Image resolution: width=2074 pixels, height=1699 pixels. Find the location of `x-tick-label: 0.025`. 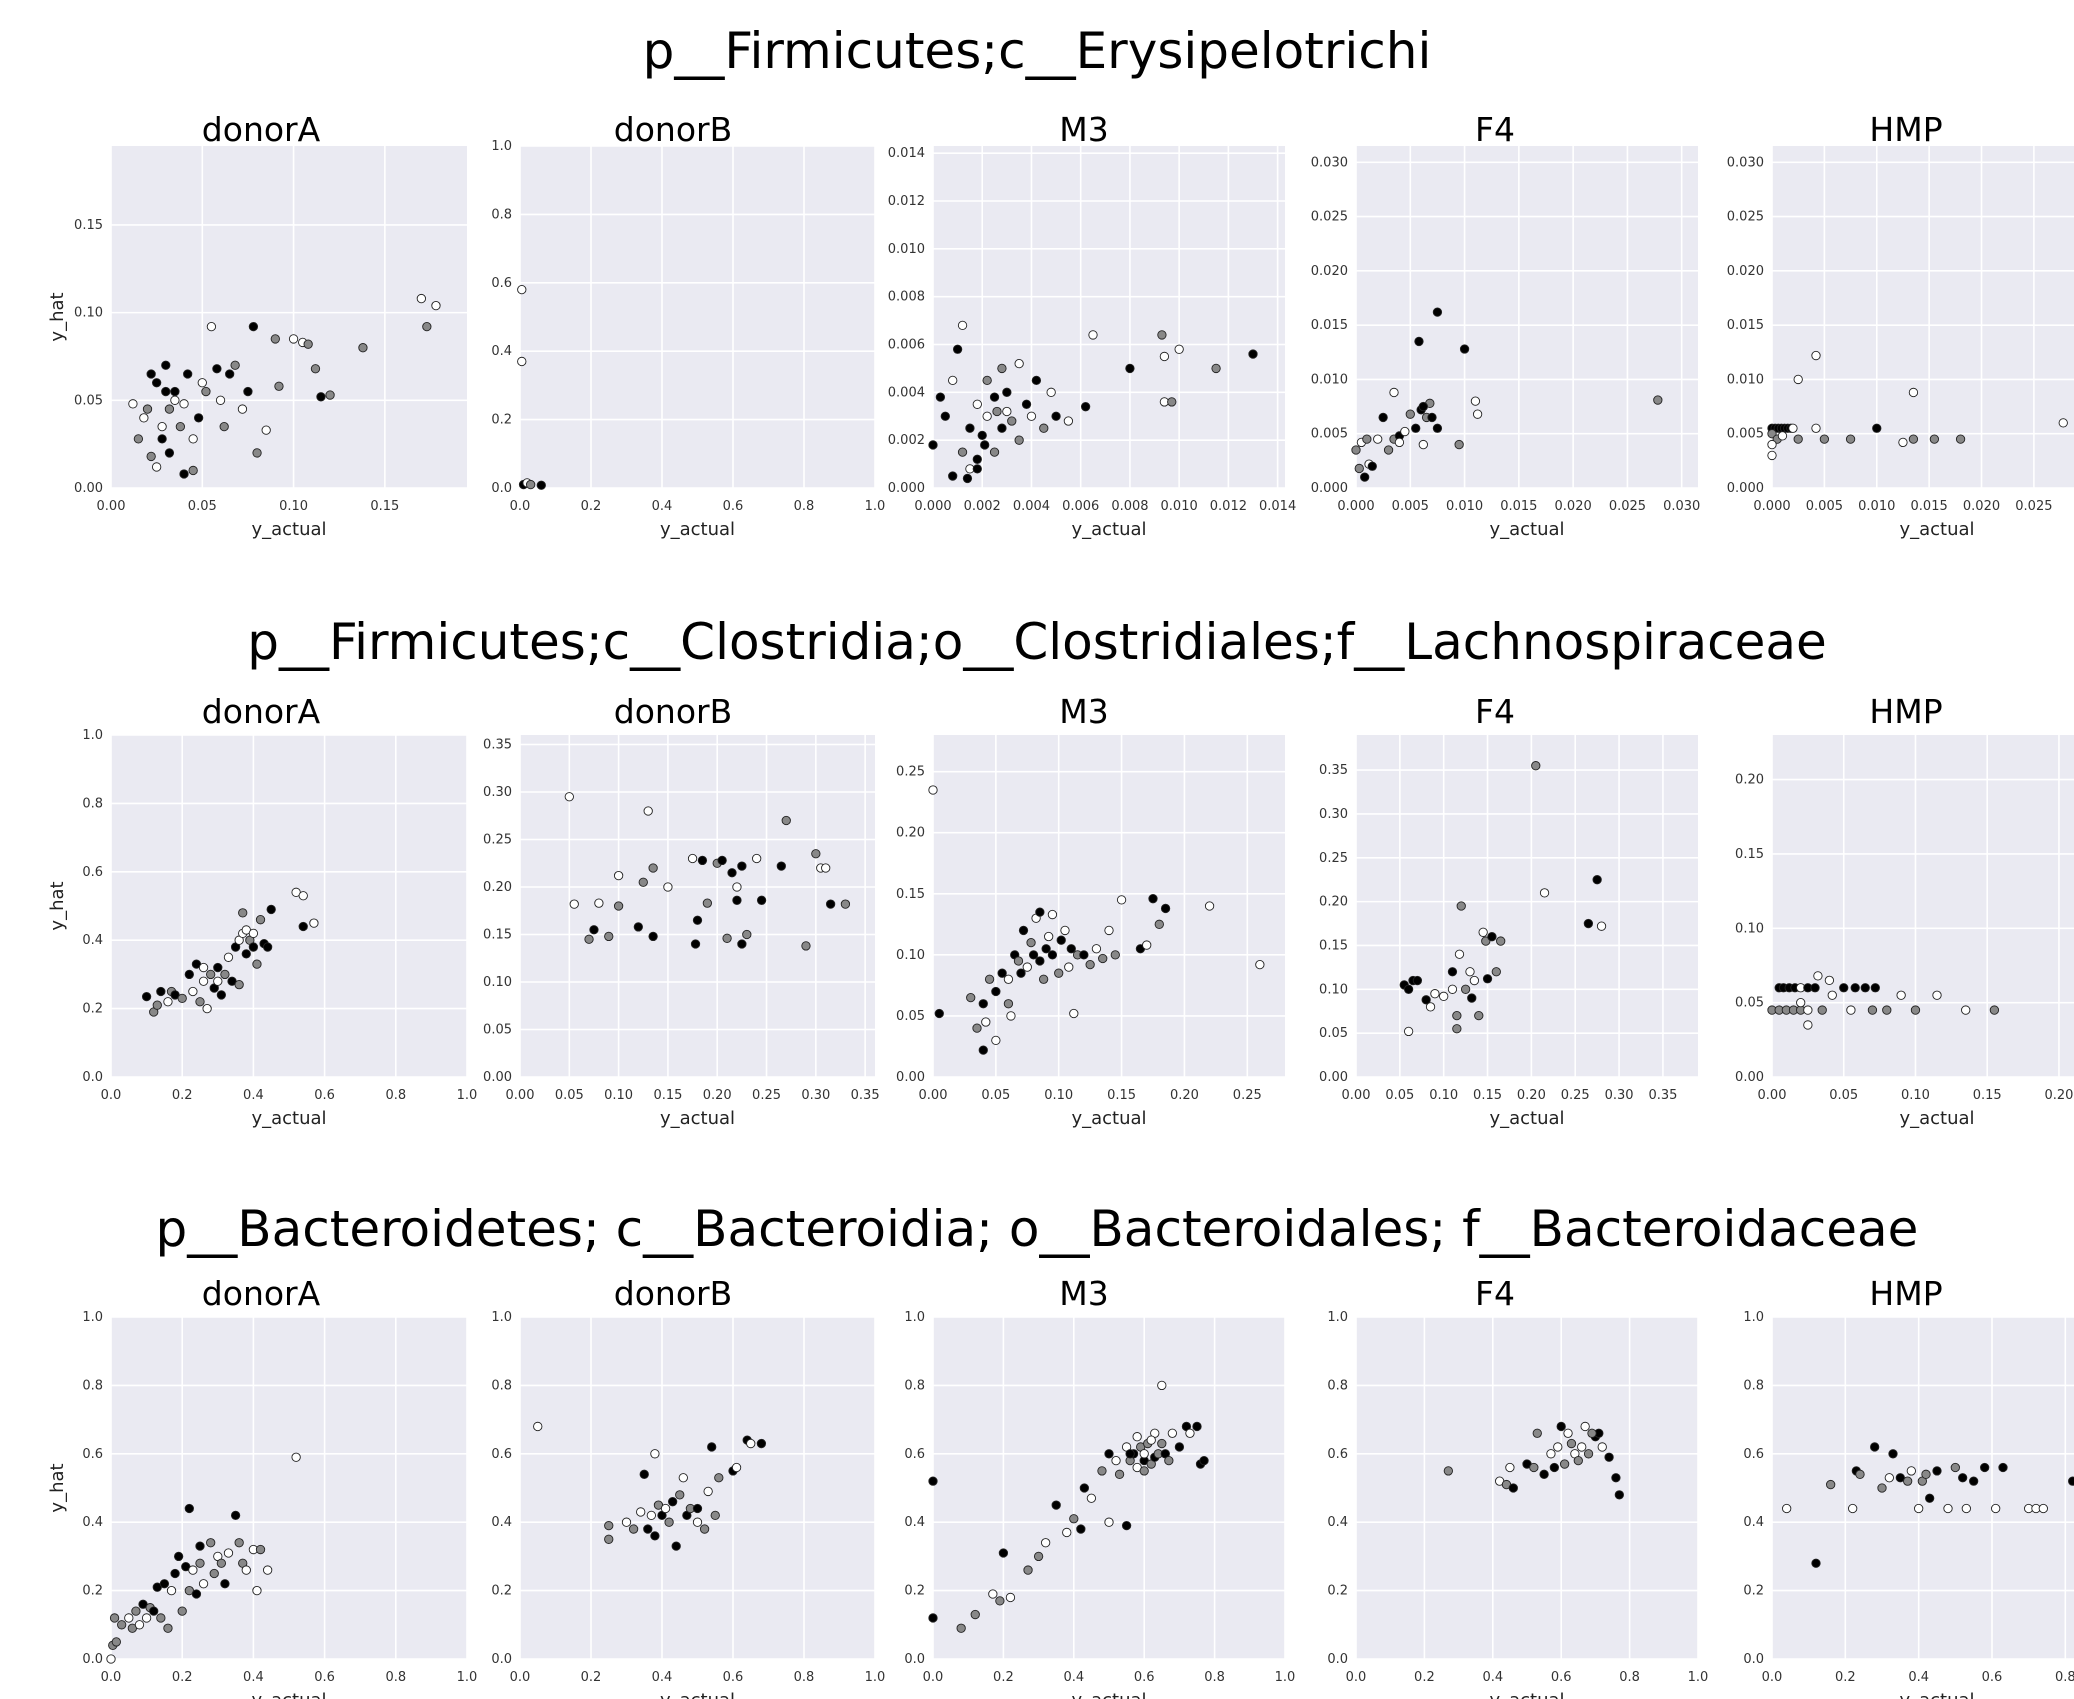

x-tick-label: 0.025 is located at coordinates (2033, 506).